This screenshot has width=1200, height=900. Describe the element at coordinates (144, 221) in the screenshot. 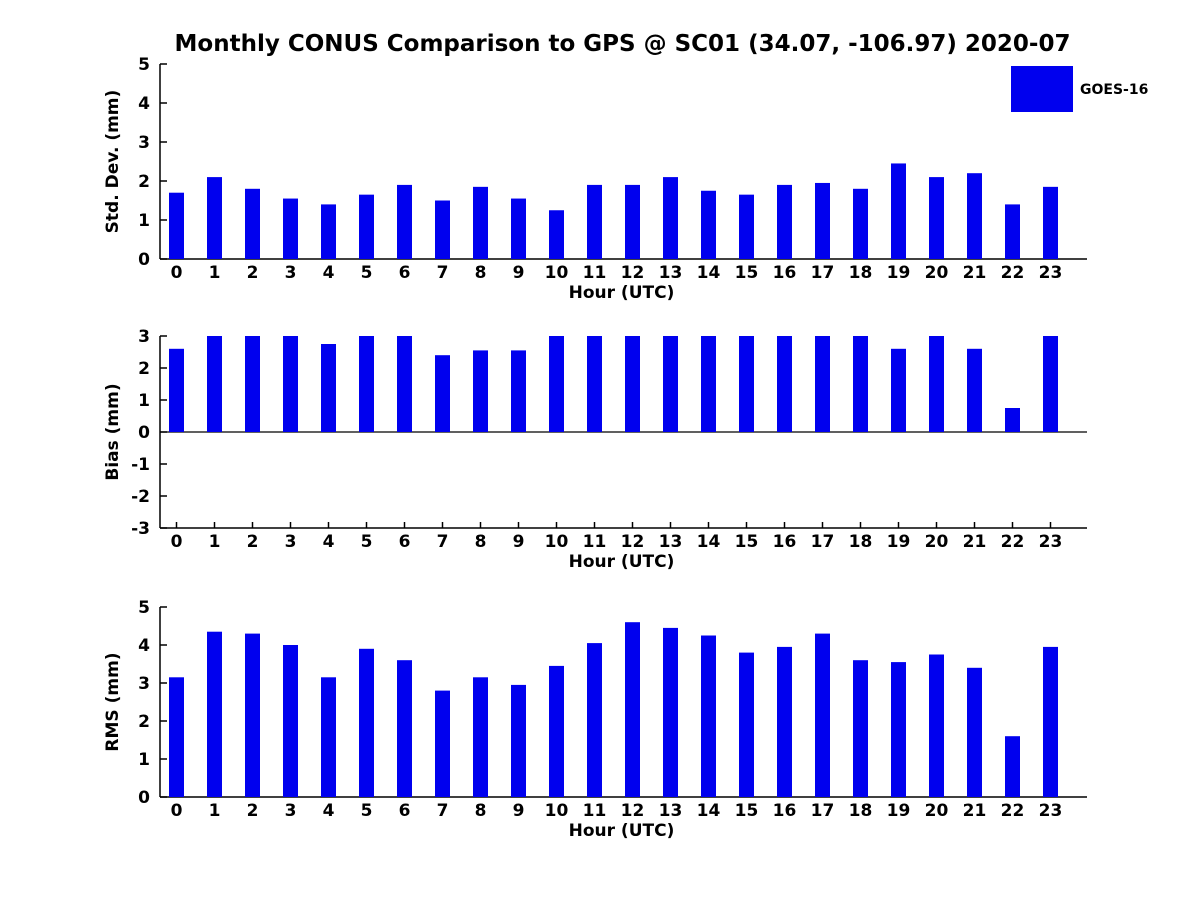

I see `y-tick-label: 1` at that location.